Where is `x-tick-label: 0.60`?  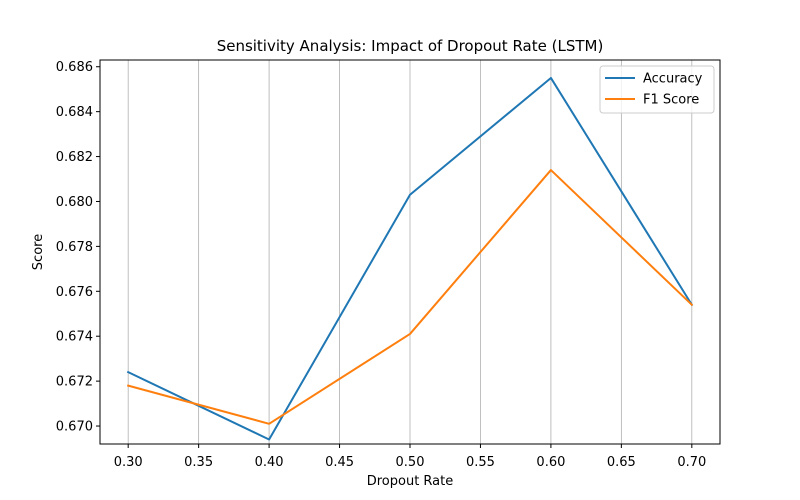
x-tick-label: 0.60 is located at coordinates (550, 462).